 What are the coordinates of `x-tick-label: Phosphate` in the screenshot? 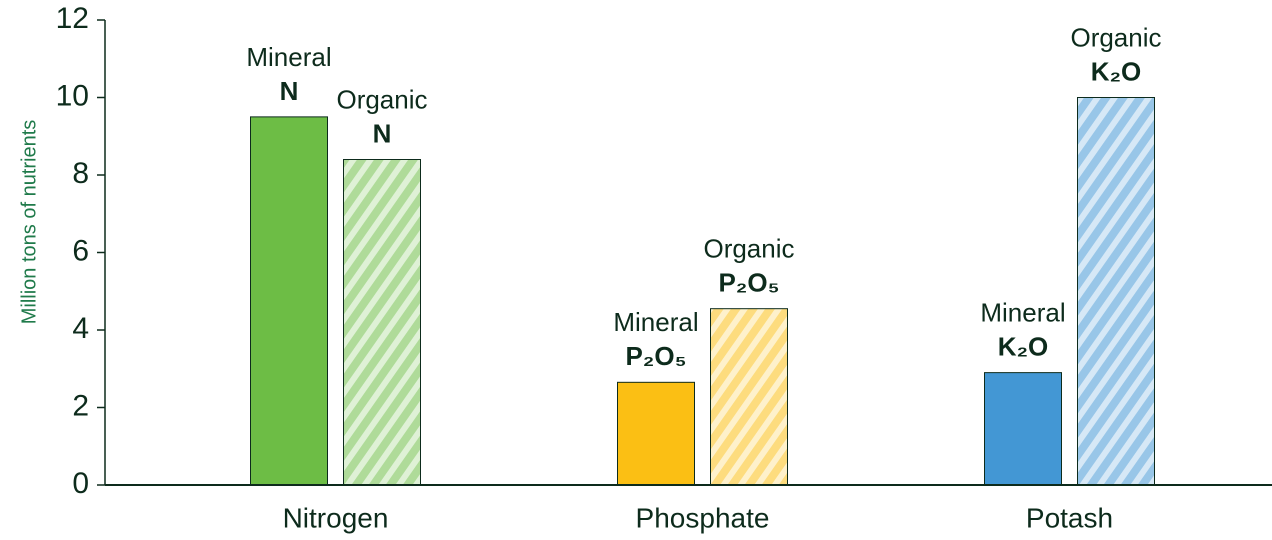 It's located at (703, 517).